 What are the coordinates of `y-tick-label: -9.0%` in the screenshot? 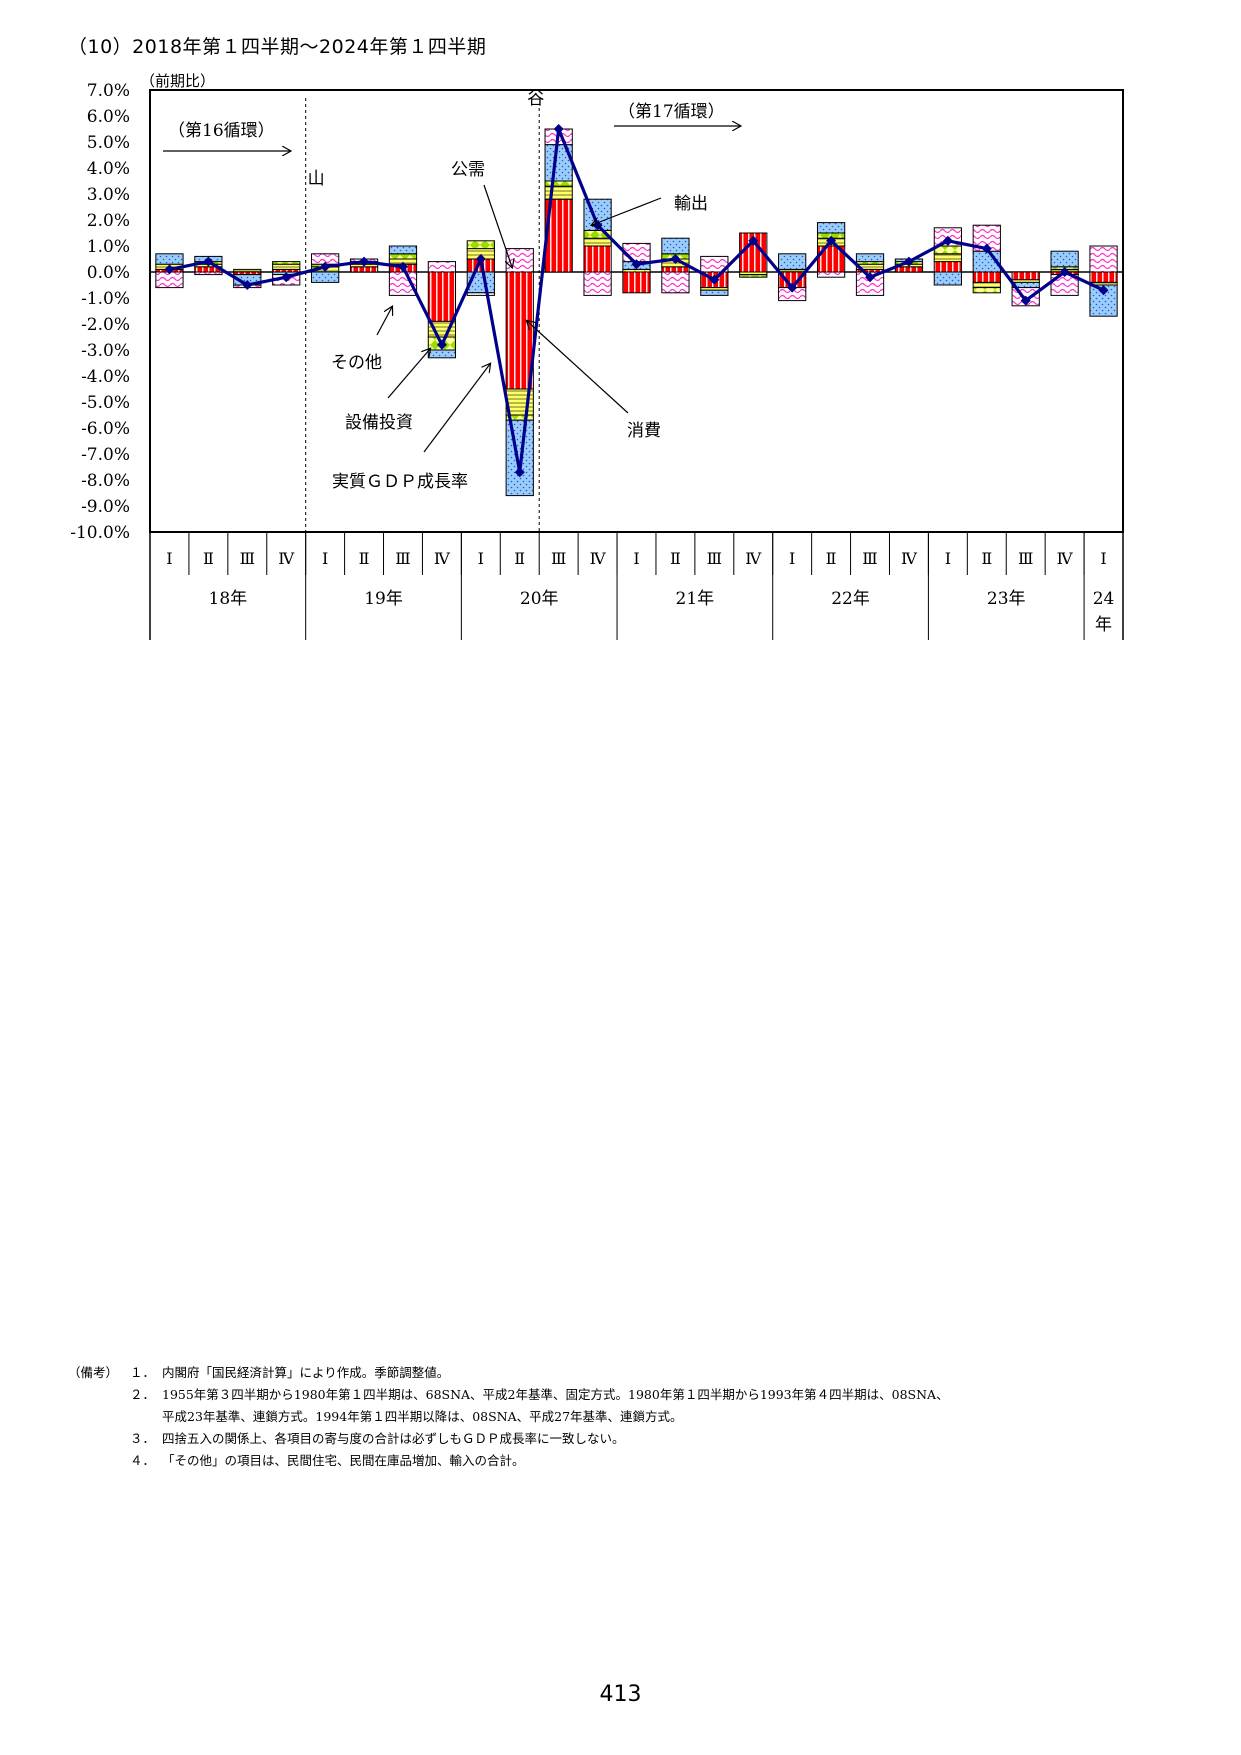 It's located at (105, 507).